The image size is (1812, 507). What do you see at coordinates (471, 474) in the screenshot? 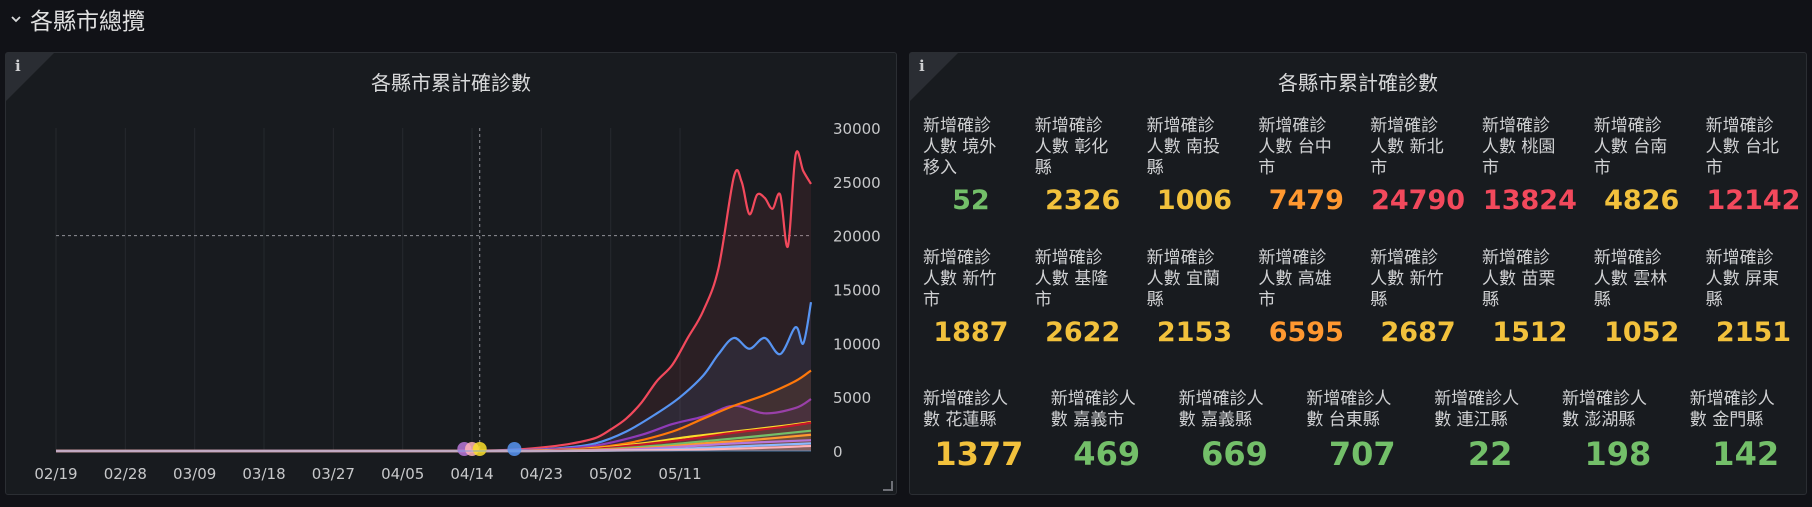
I see `x-tick-label: 04/14` at bounding box center [471, 474].